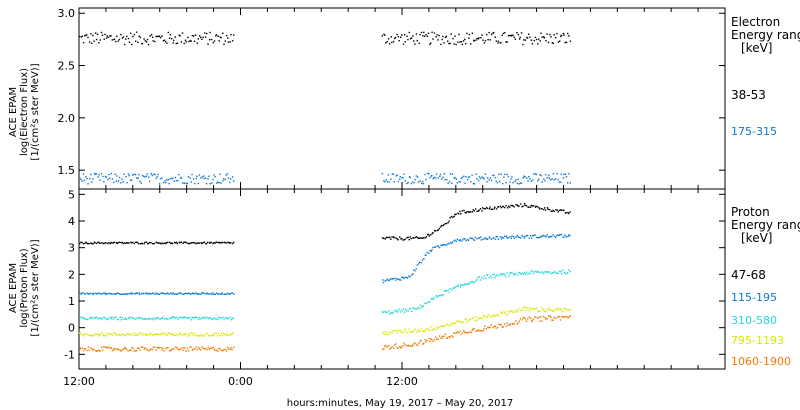 This screenshot has width=800, height=410. Describe the element at coordinates (67, 66) in the screenshot. I see `electron-ytick-label-1: 2.5` at that location.